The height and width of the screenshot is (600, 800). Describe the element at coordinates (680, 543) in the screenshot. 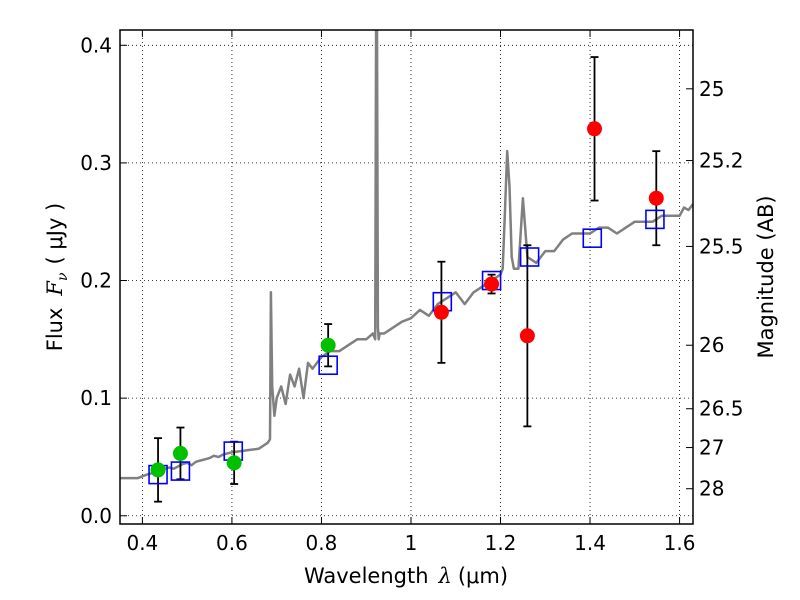

I see `x-tick-label: 1.6` at that location.